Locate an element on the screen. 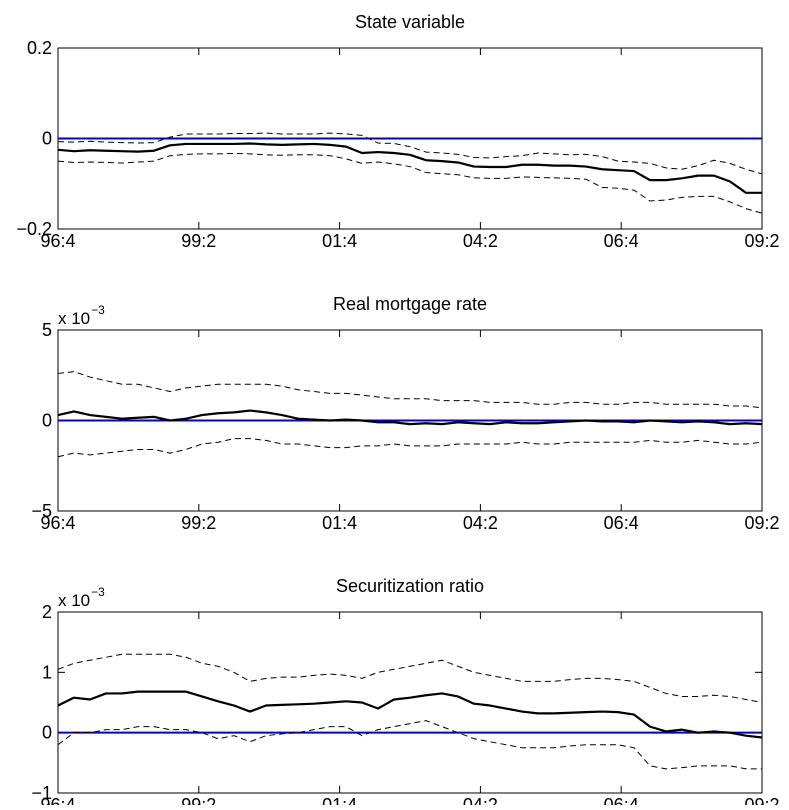 The height and width of the screenshot is (810, 789). panel-3-xtick-label: 01:4 is located at coordinates (339, 800).